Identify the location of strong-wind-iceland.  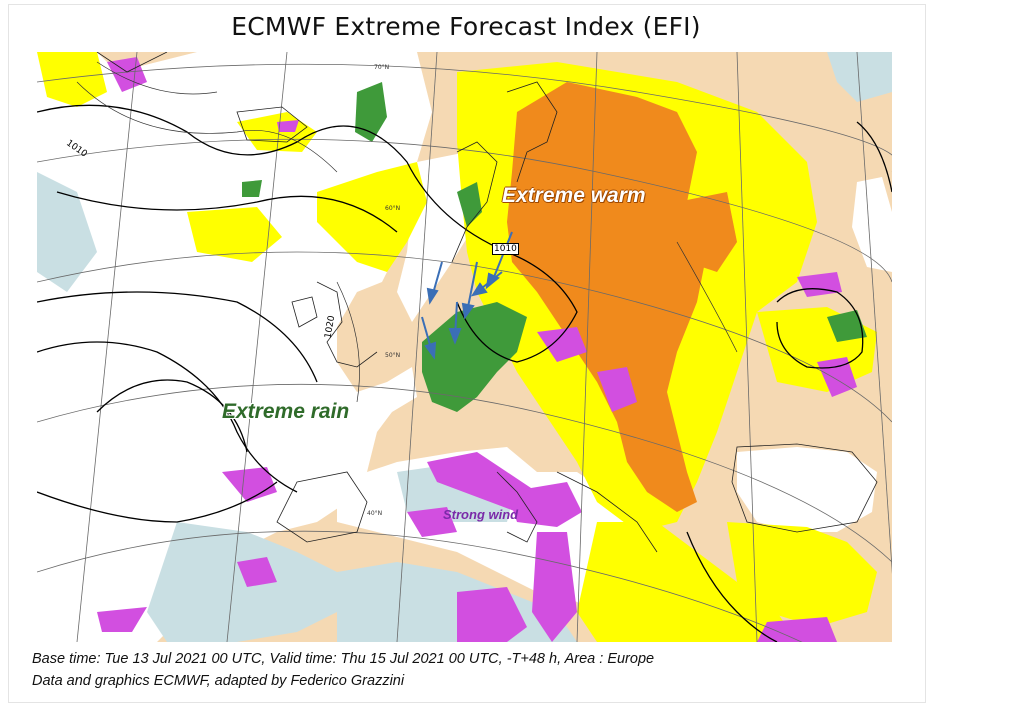
(288, 126).